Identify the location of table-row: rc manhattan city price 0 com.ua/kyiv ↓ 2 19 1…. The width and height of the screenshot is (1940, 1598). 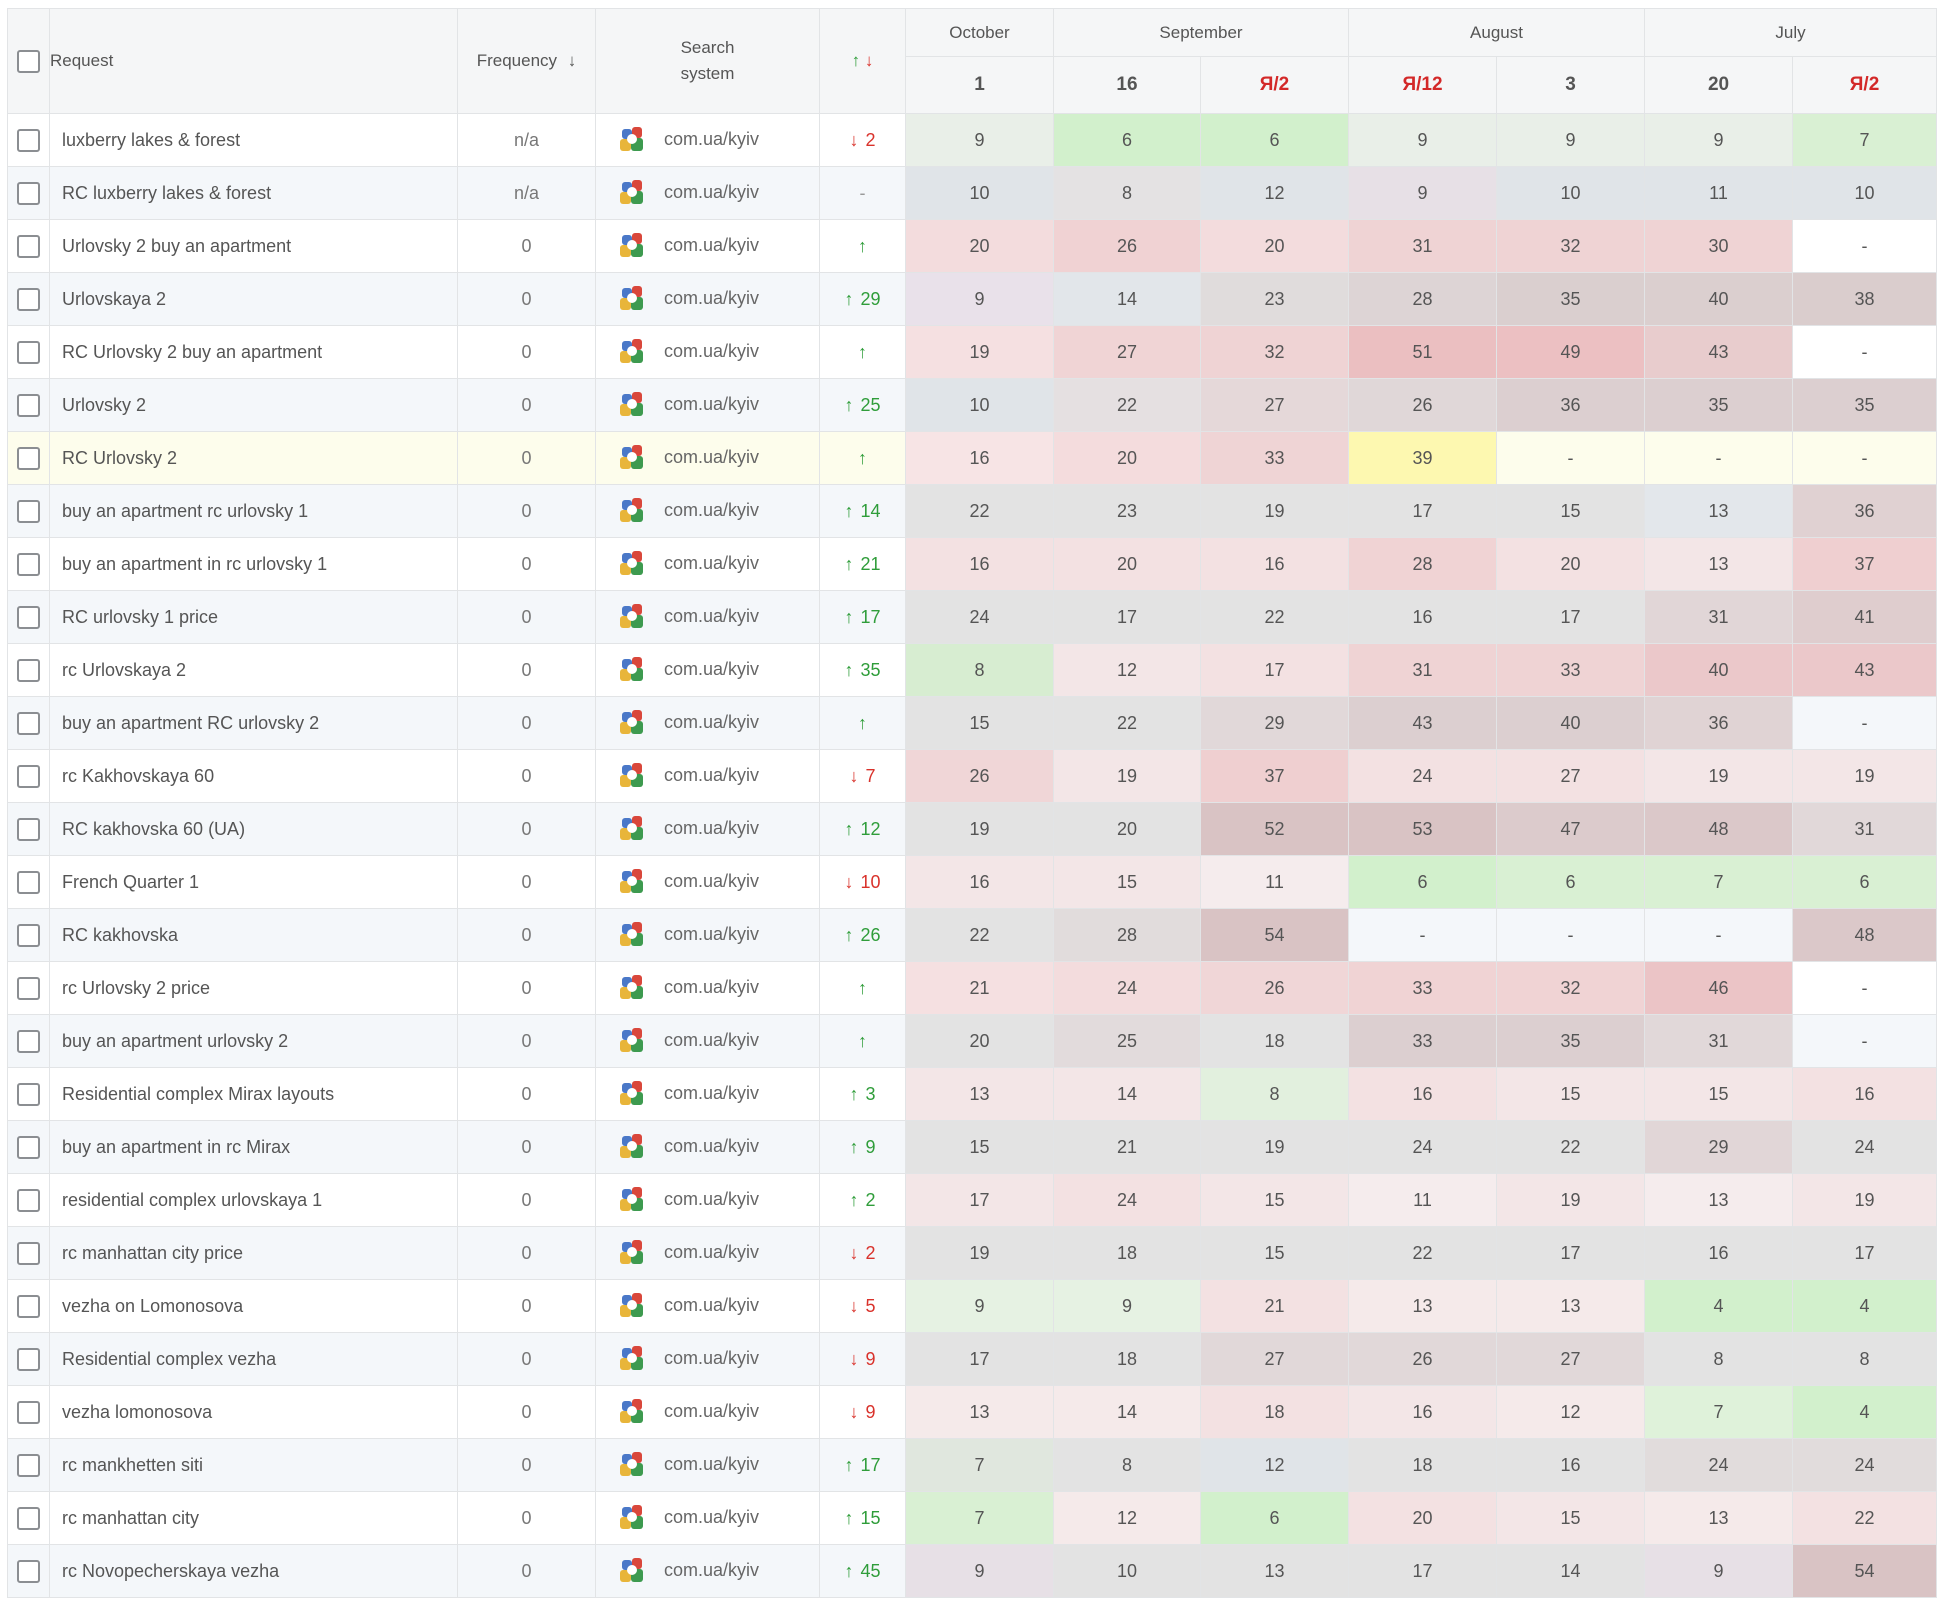
(972, 1253).